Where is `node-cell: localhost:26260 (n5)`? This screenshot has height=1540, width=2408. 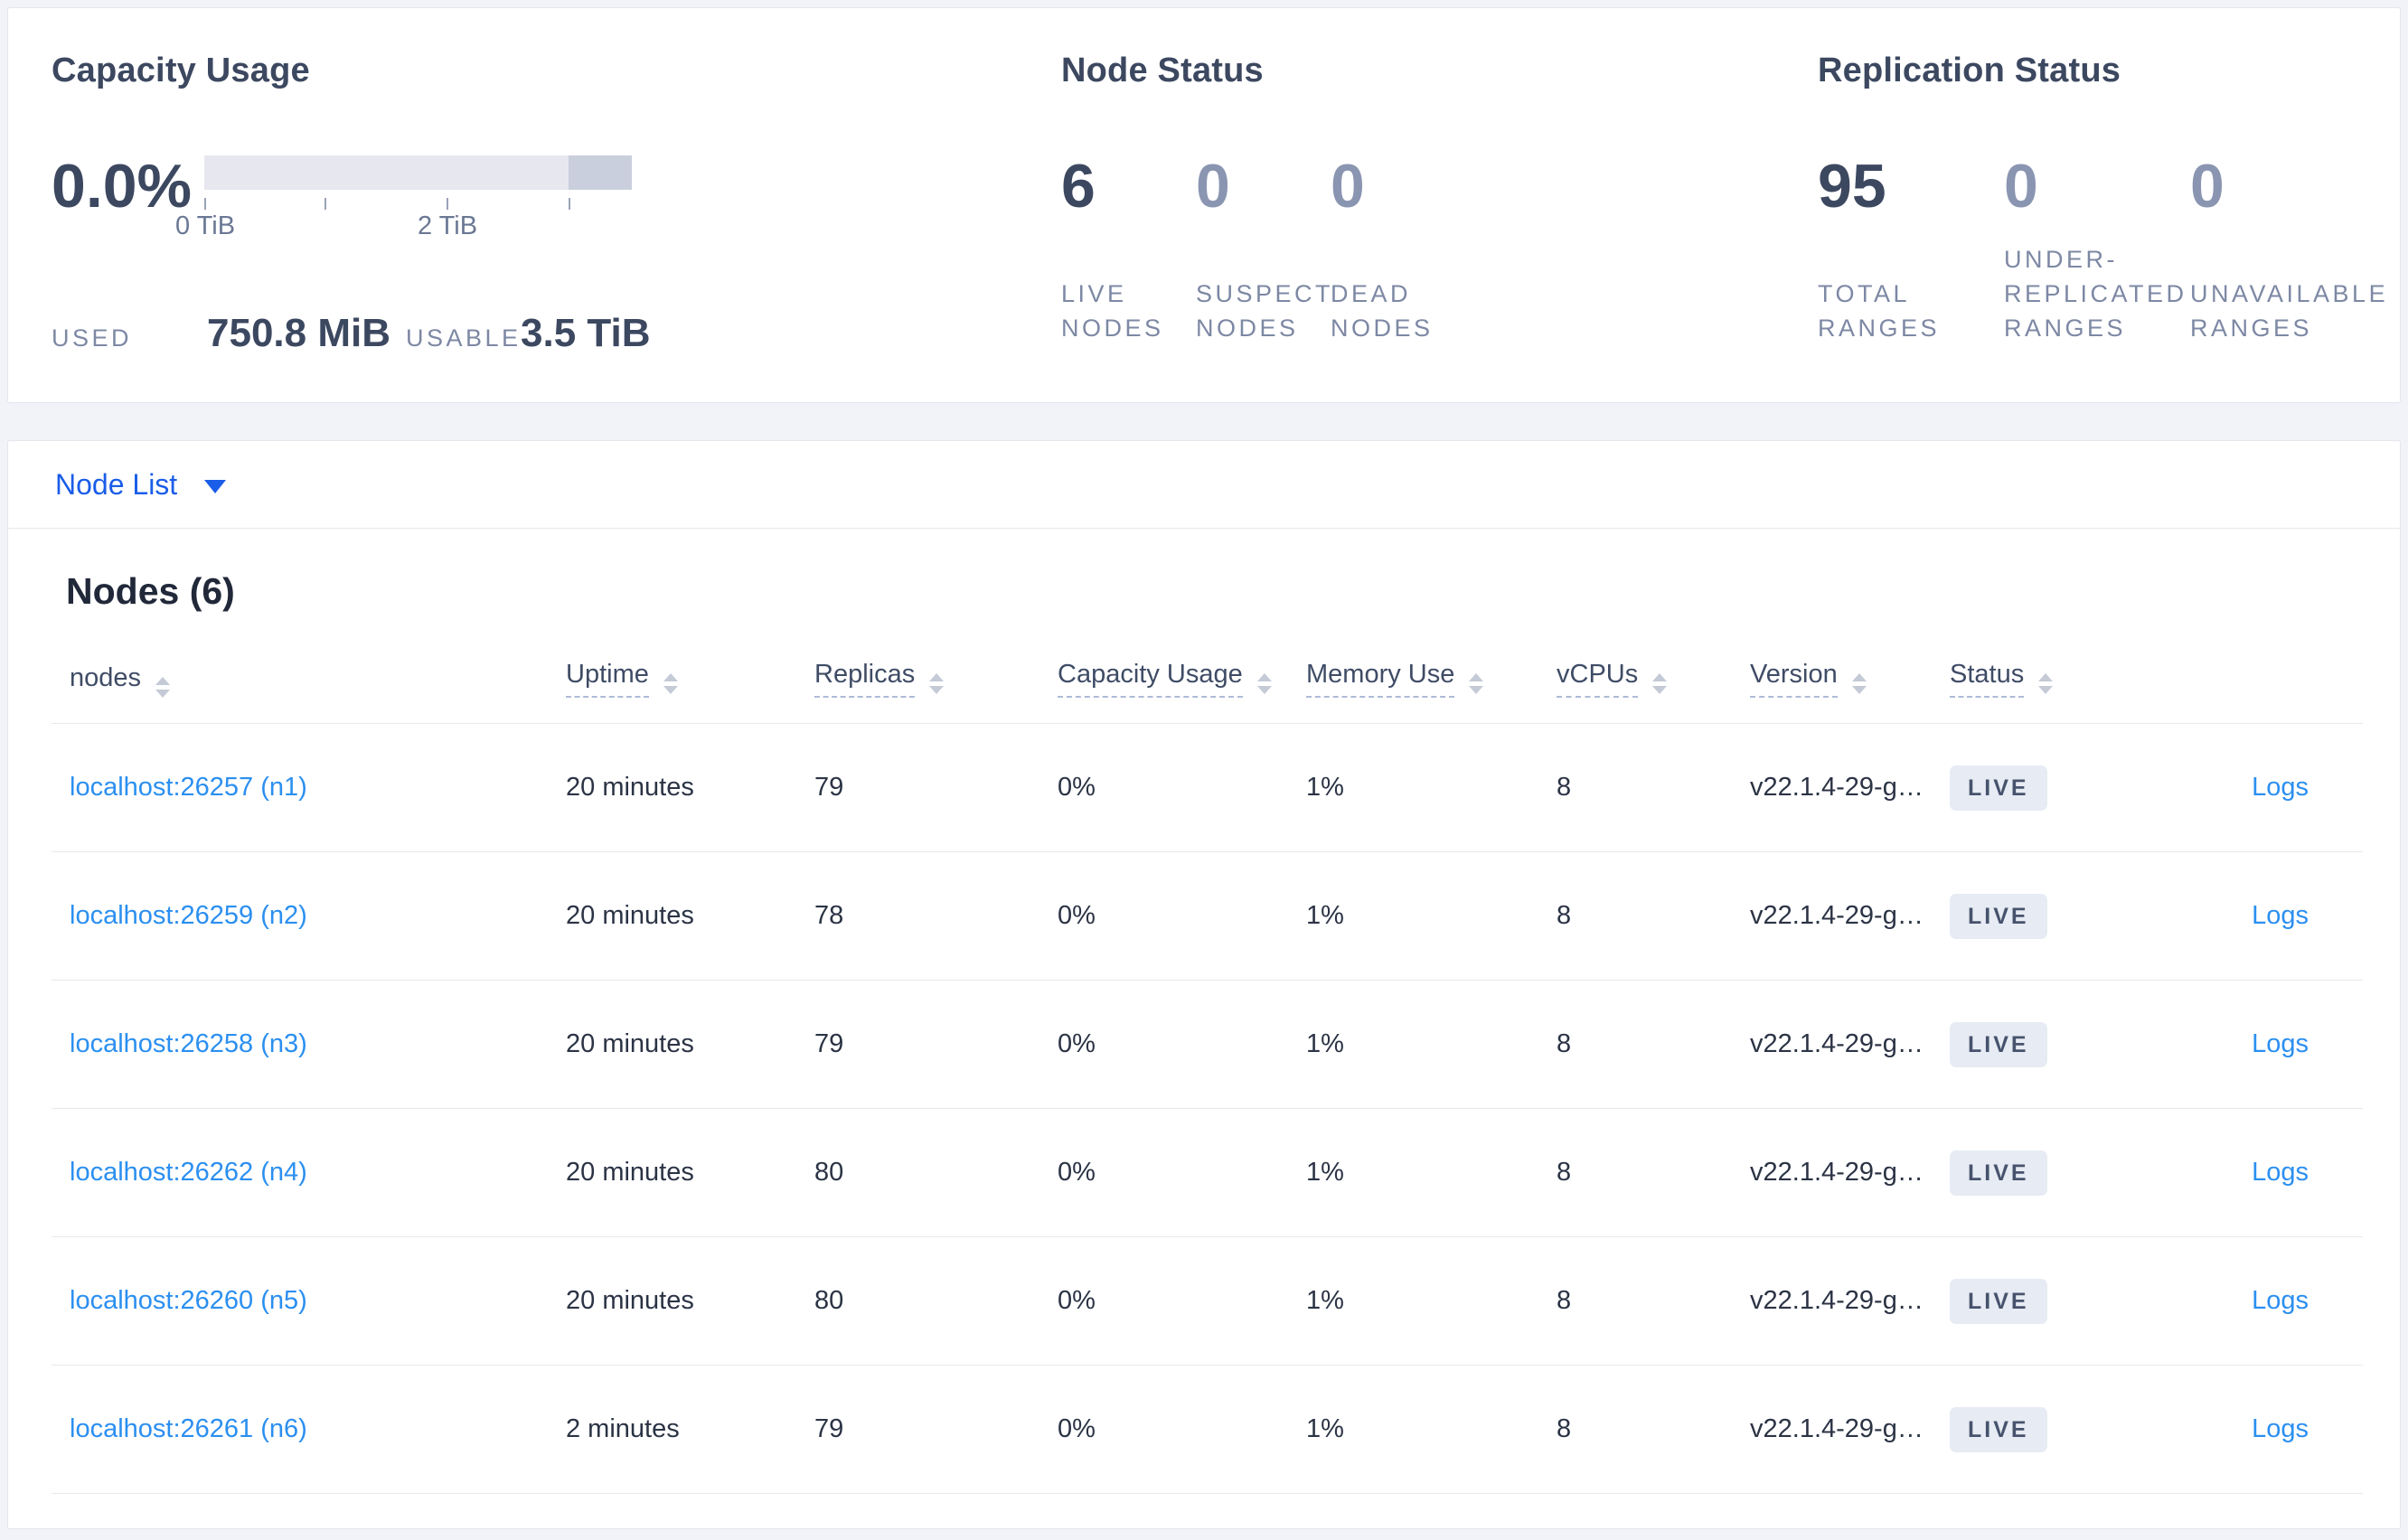
node-cell: localhost:26260 (n5) is located at coordinates (318, 1301).